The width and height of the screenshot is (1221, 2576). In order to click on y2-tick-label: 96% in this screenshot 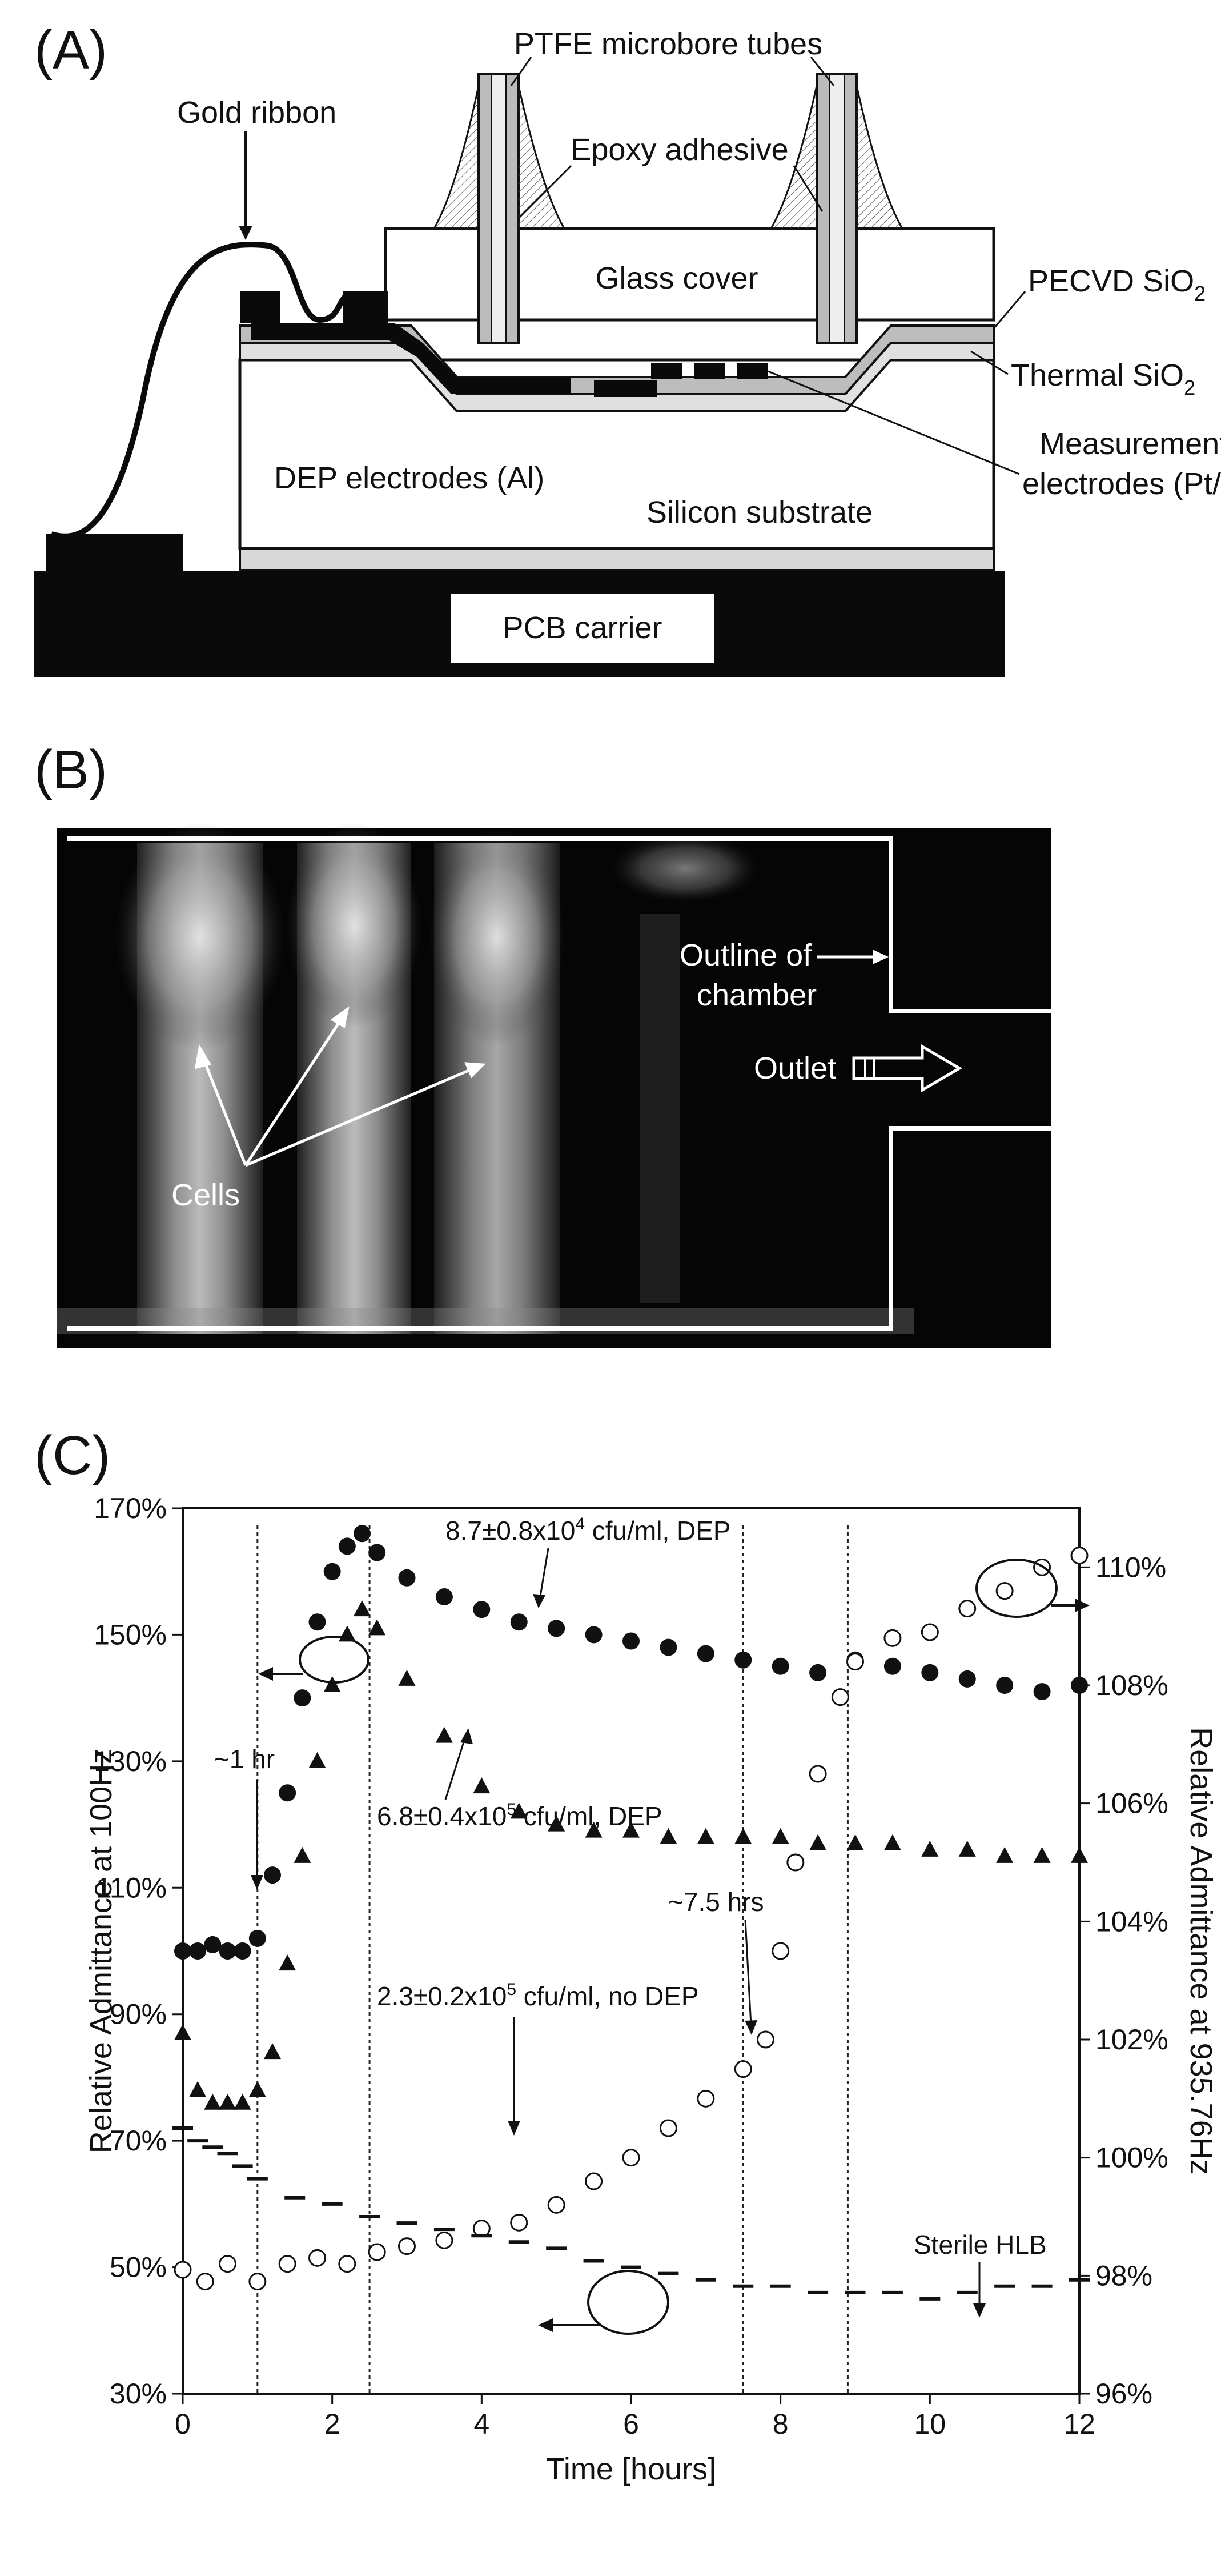, I will do `click(1123, 2394)`.